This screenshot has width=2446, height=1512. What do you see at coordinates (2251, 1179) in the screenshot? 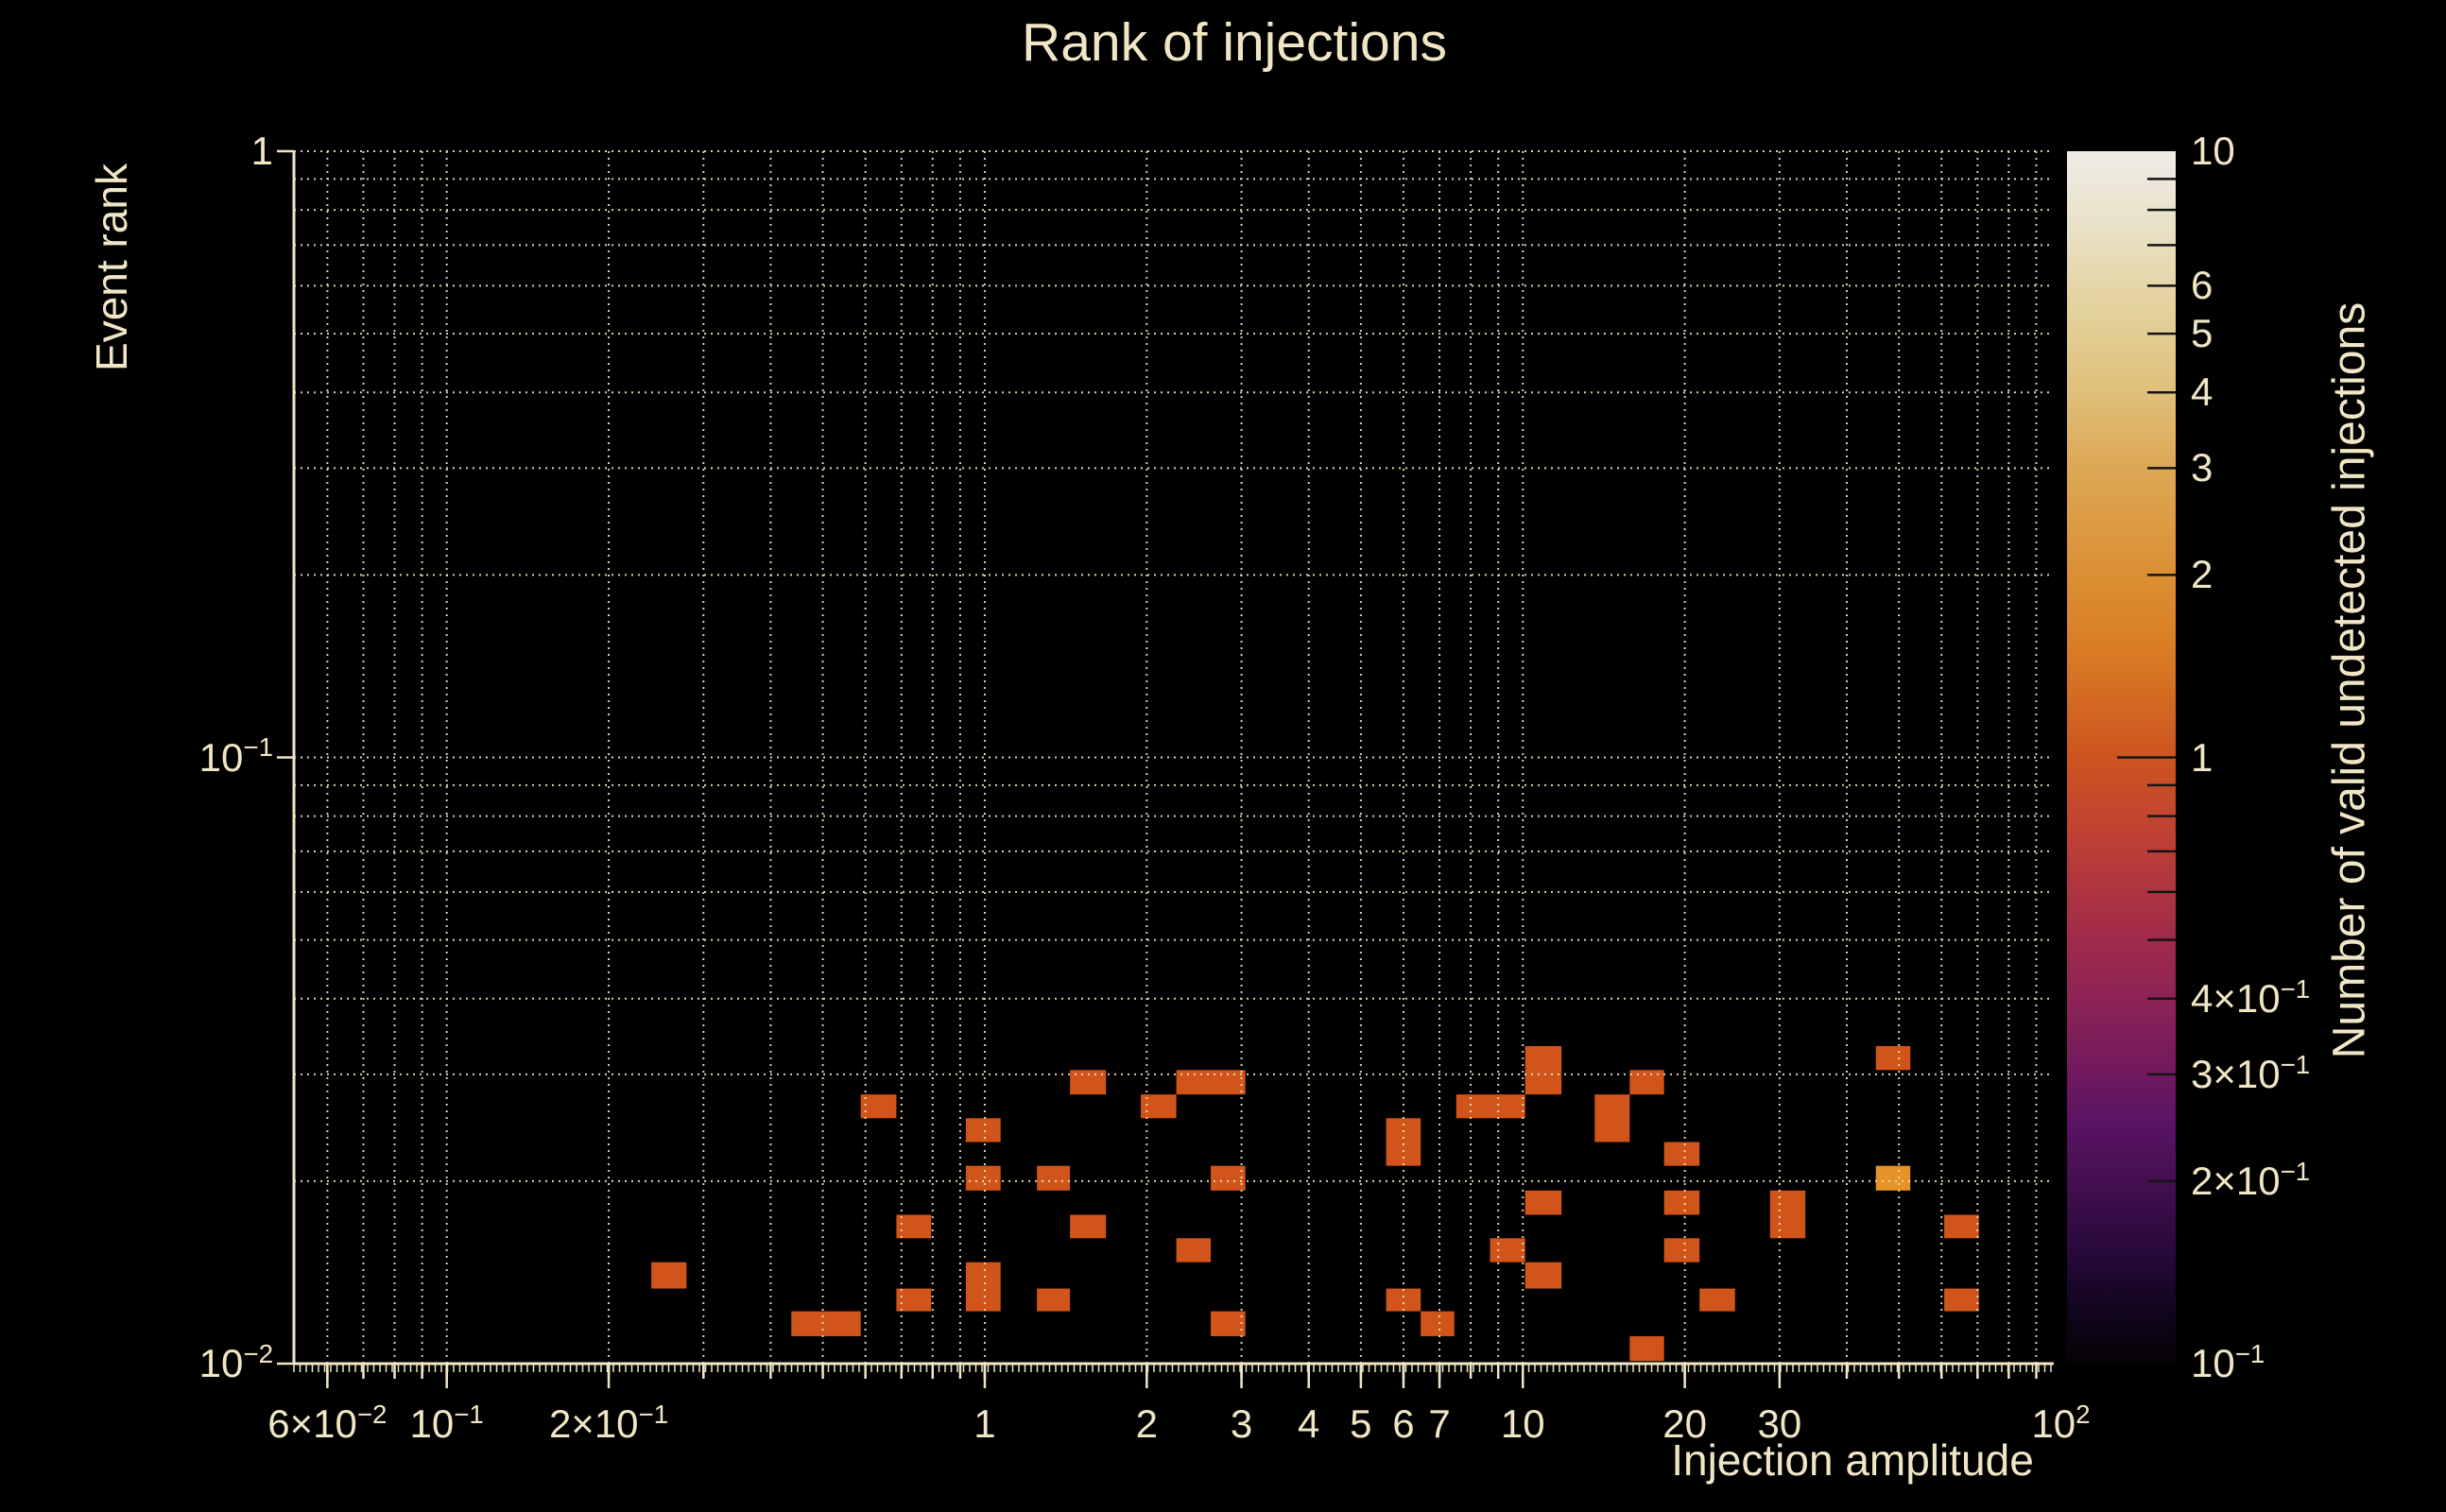
I see `colorbar-tick-label: 2×10⁻¹` at bounding box center [2251, 1179].